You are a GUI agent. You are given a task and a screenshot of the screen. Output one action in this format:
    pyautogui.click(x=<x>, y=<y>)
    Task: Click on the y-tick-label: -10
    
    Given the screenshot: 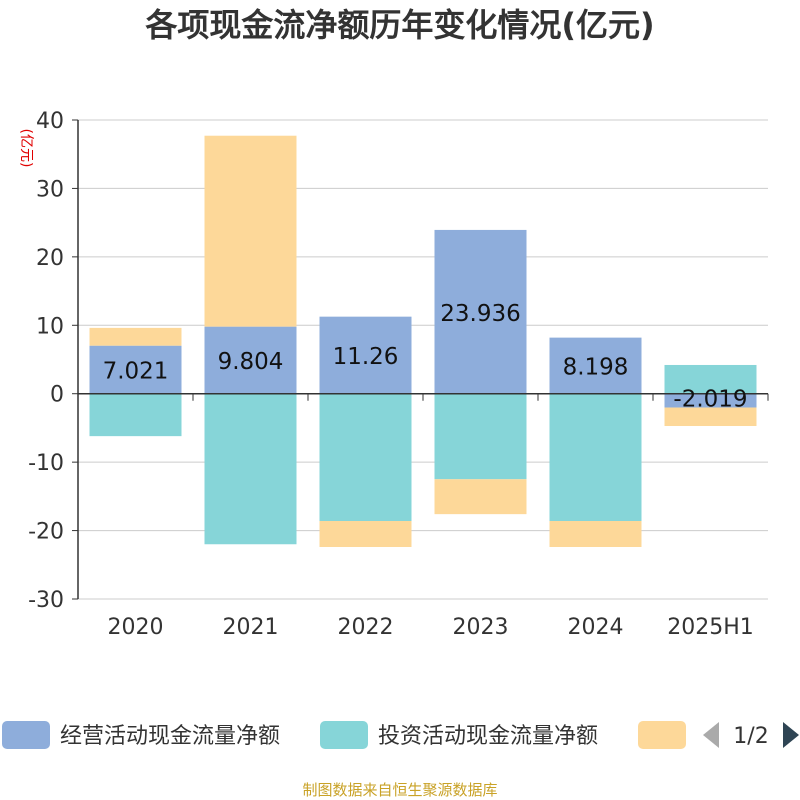 What is the action you would take?
    pyautogui.click(x=46, y=463)
    